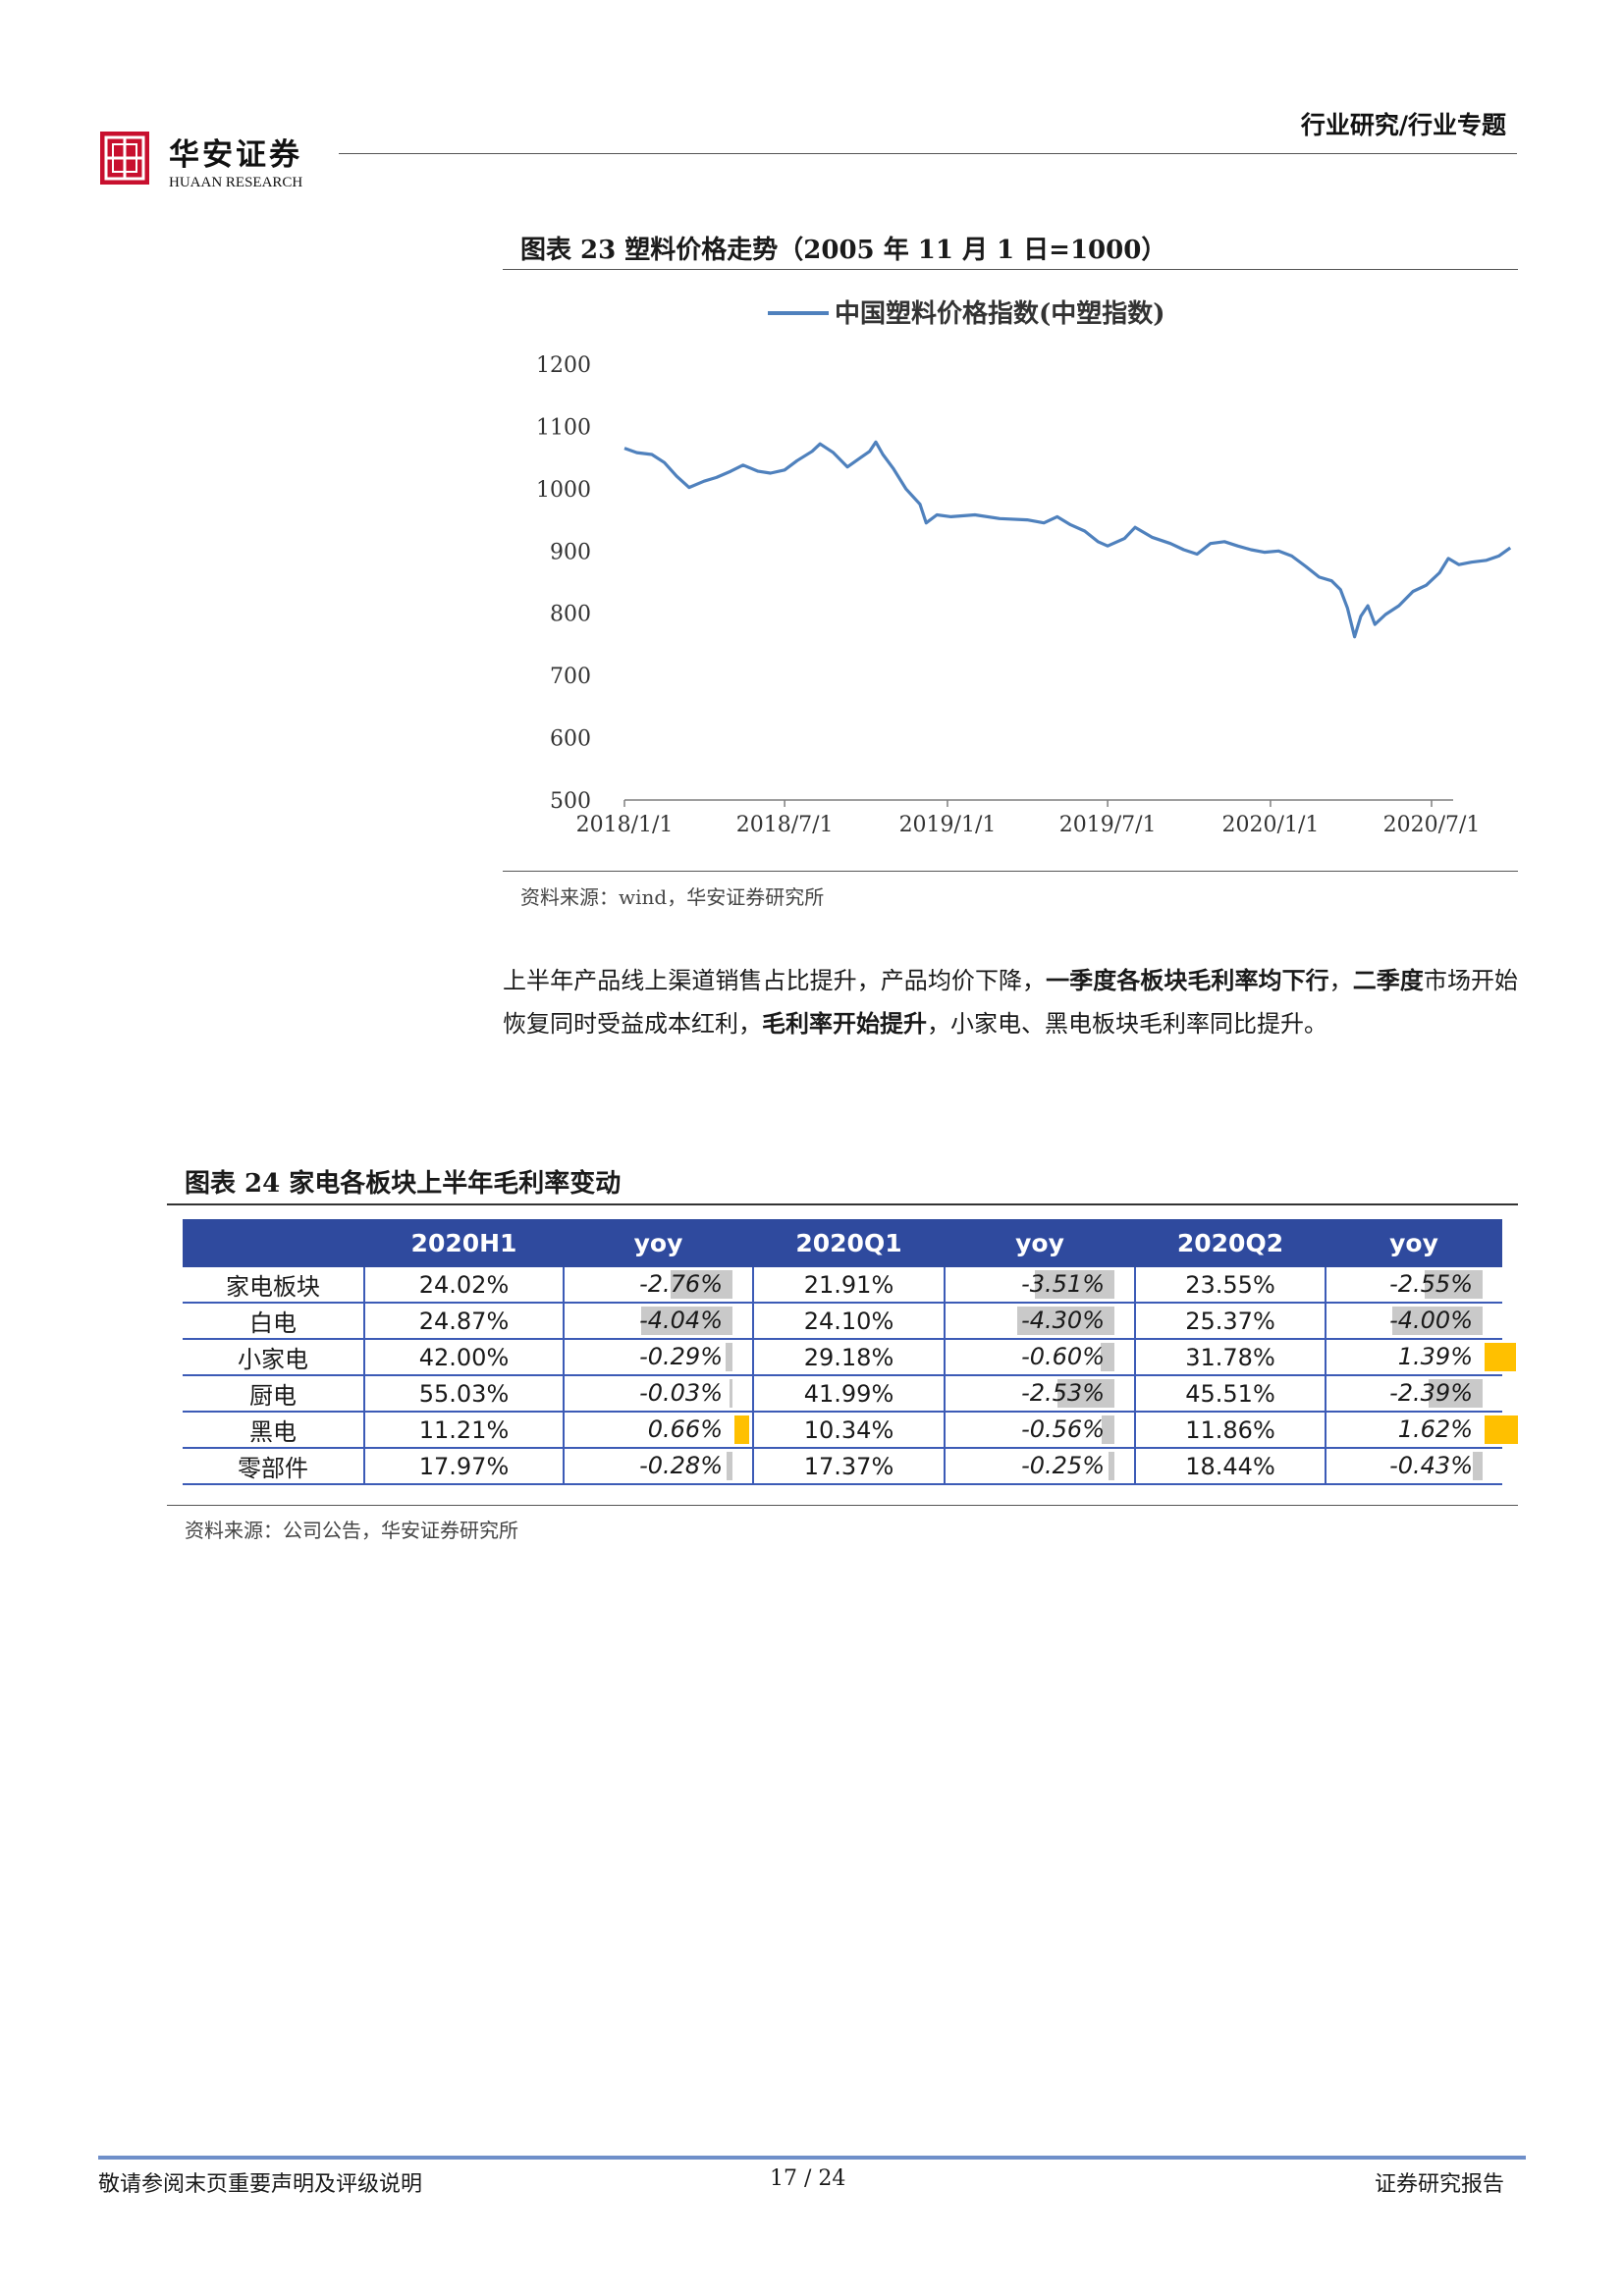 This screenshot has width=1624, height=2296. What do you see at coordinates (563, 491) in the screenshot?
I see `y-tick-label: 1000` at bounding box center [563, 491].